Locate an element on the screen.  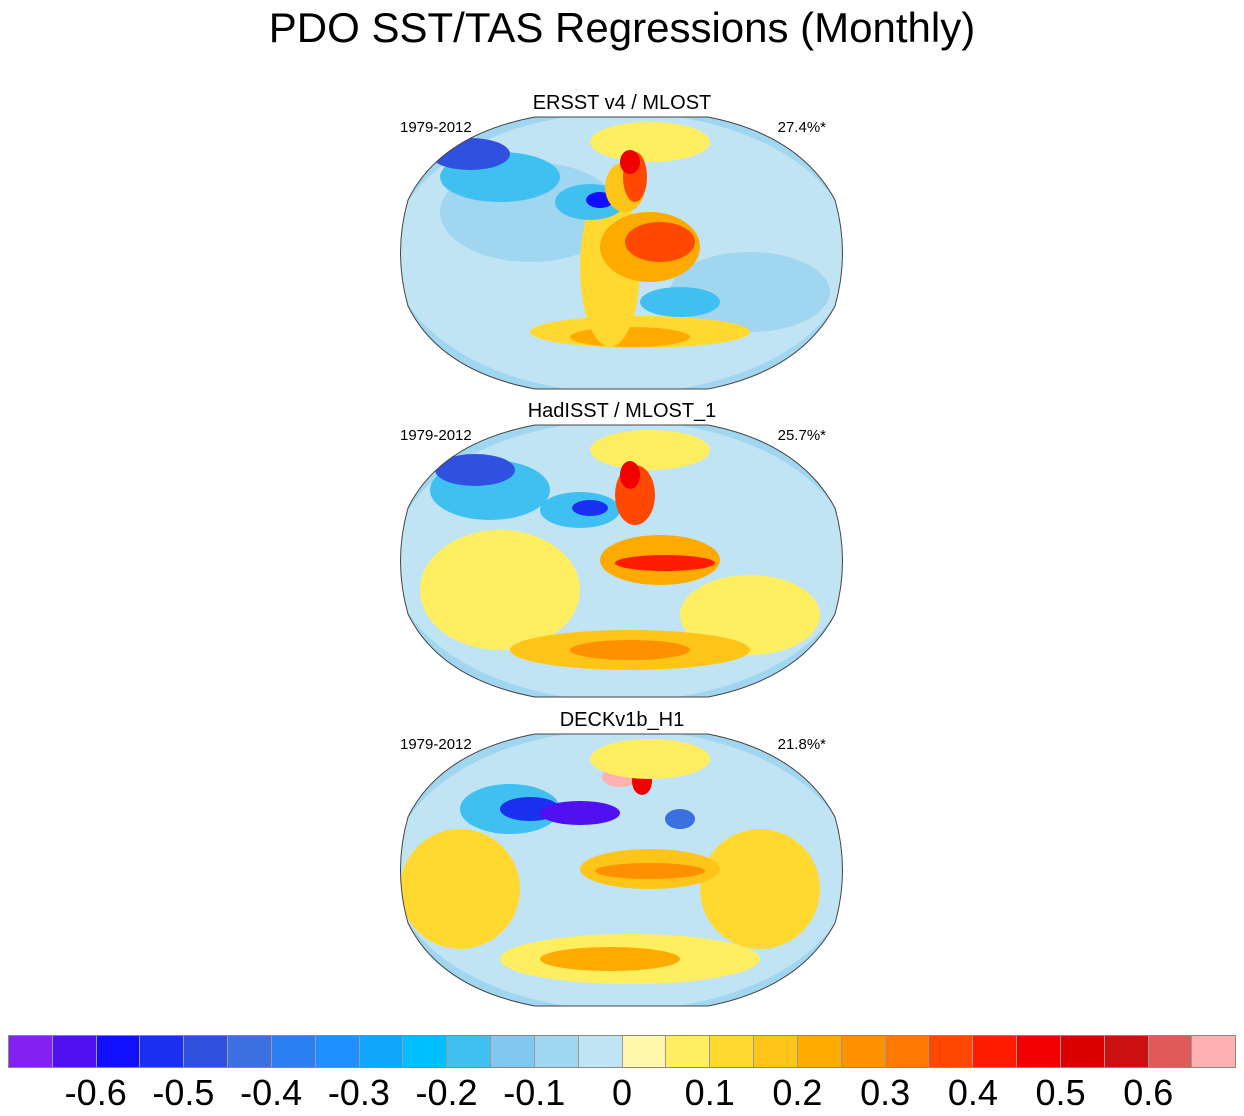
panel-title: ERSST v4 / MLOST is located at coordinates (622, 103).